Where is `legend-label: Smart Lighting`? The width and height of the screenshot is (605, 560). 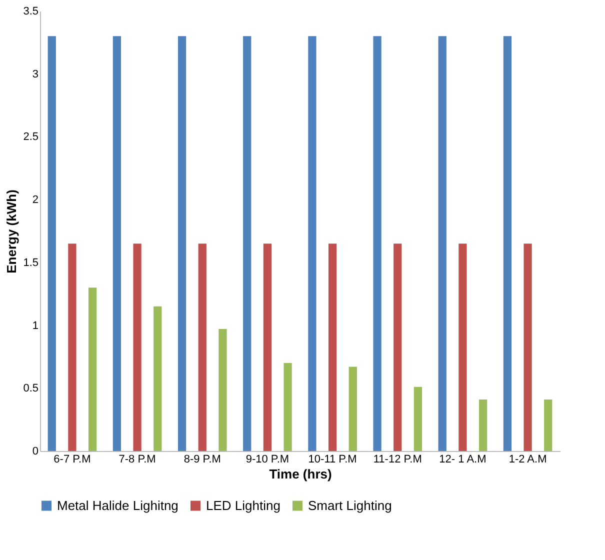
legend-label: Smart Lighting is located at coordinates (350, 505).